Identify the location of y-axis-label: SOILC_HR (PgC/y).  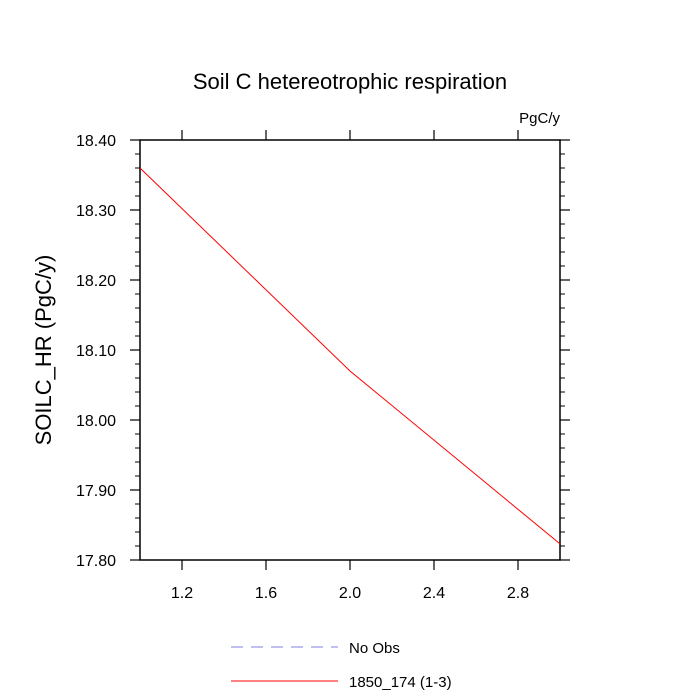
(43, 350).